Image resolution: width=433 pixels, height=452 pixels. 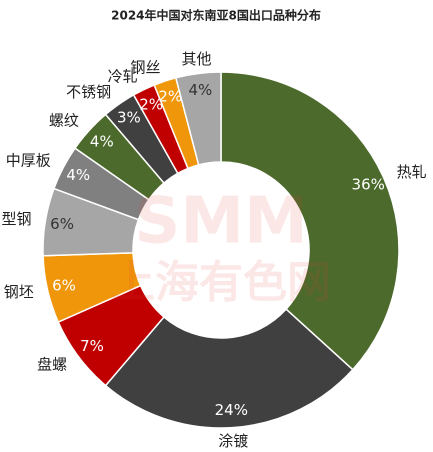 I want to click on category-label: 不锈钢, so click(x=88, y=92).